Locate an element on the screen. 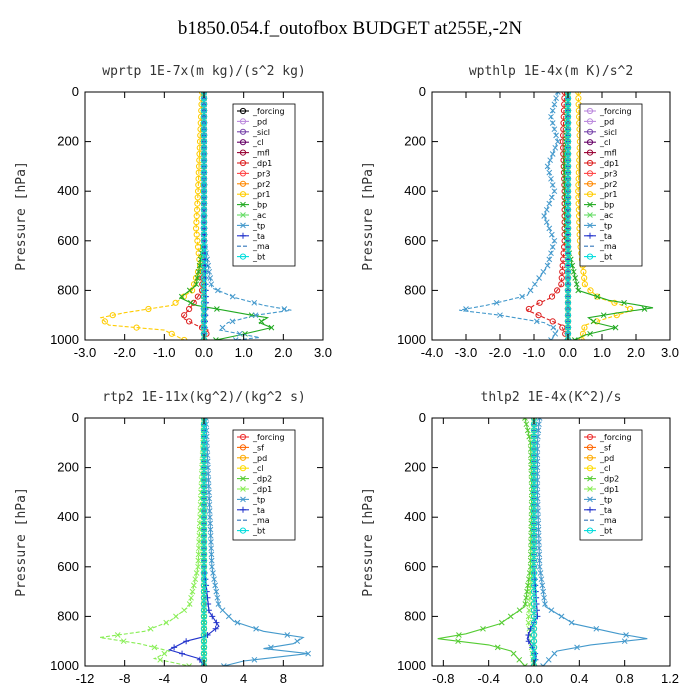 The image size is (700, 700). legend-label: _dp1 is located at coordinates (609, 489).